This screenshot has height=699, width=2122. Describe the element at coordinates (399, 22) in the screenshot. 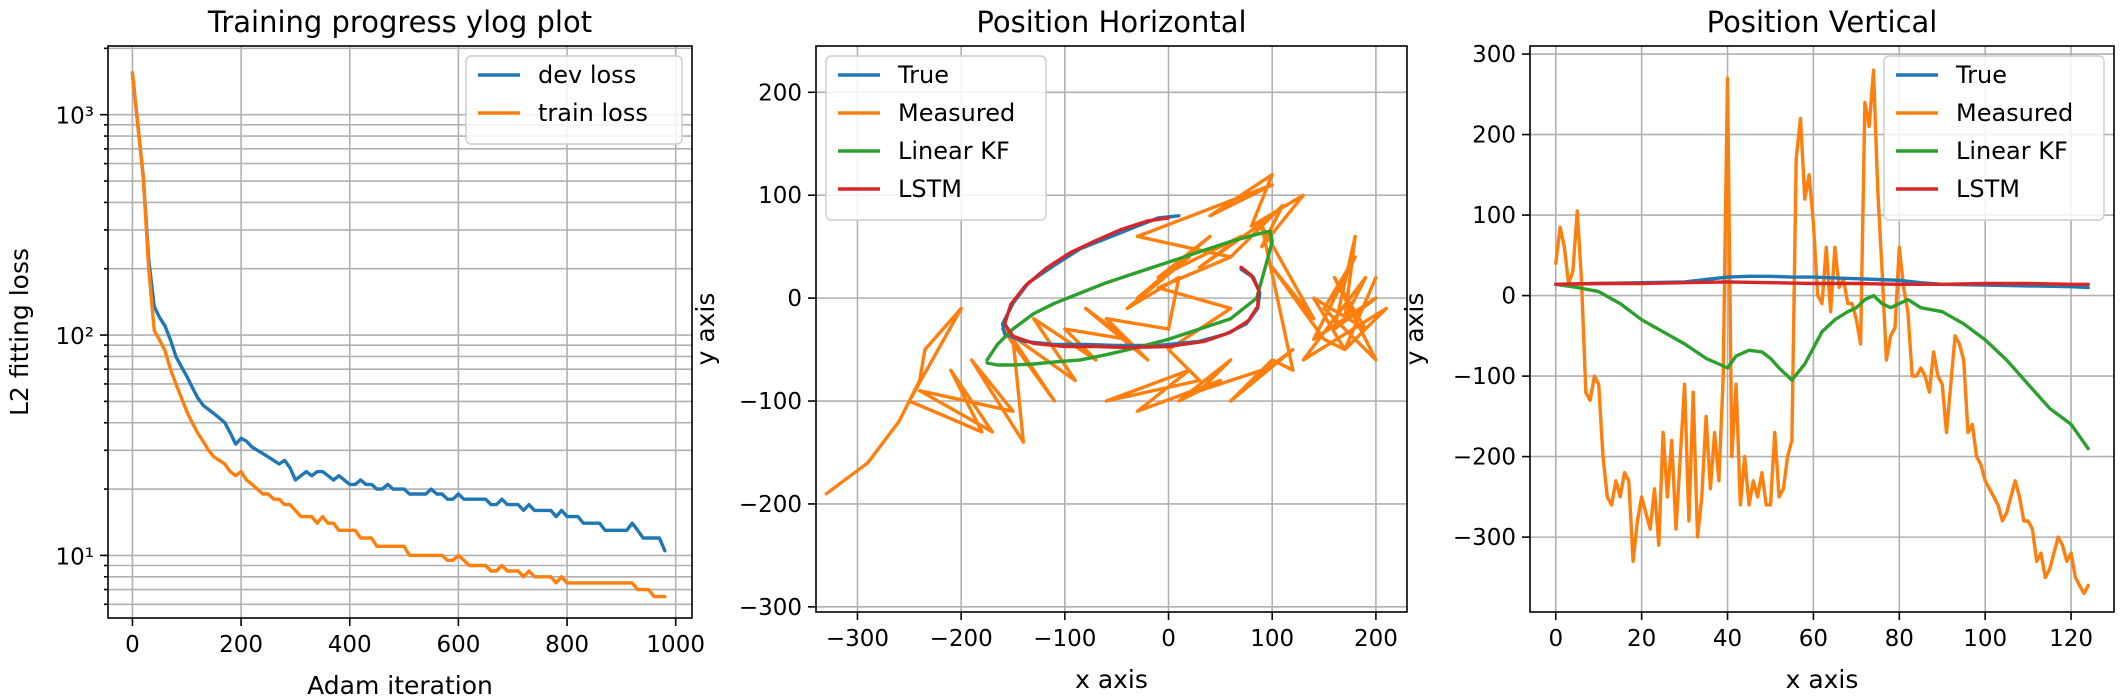

I see `chart-title: Training progress ylog plot` at that location.